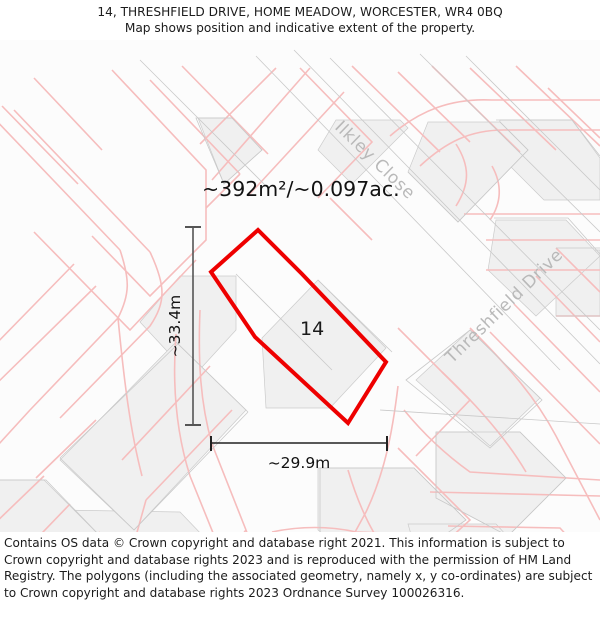 This screenshot has width=600, height=625. Describe the element at coordinates (299, 443) in the screenshot. I see `horizontal-dimension-ruler` at that location.